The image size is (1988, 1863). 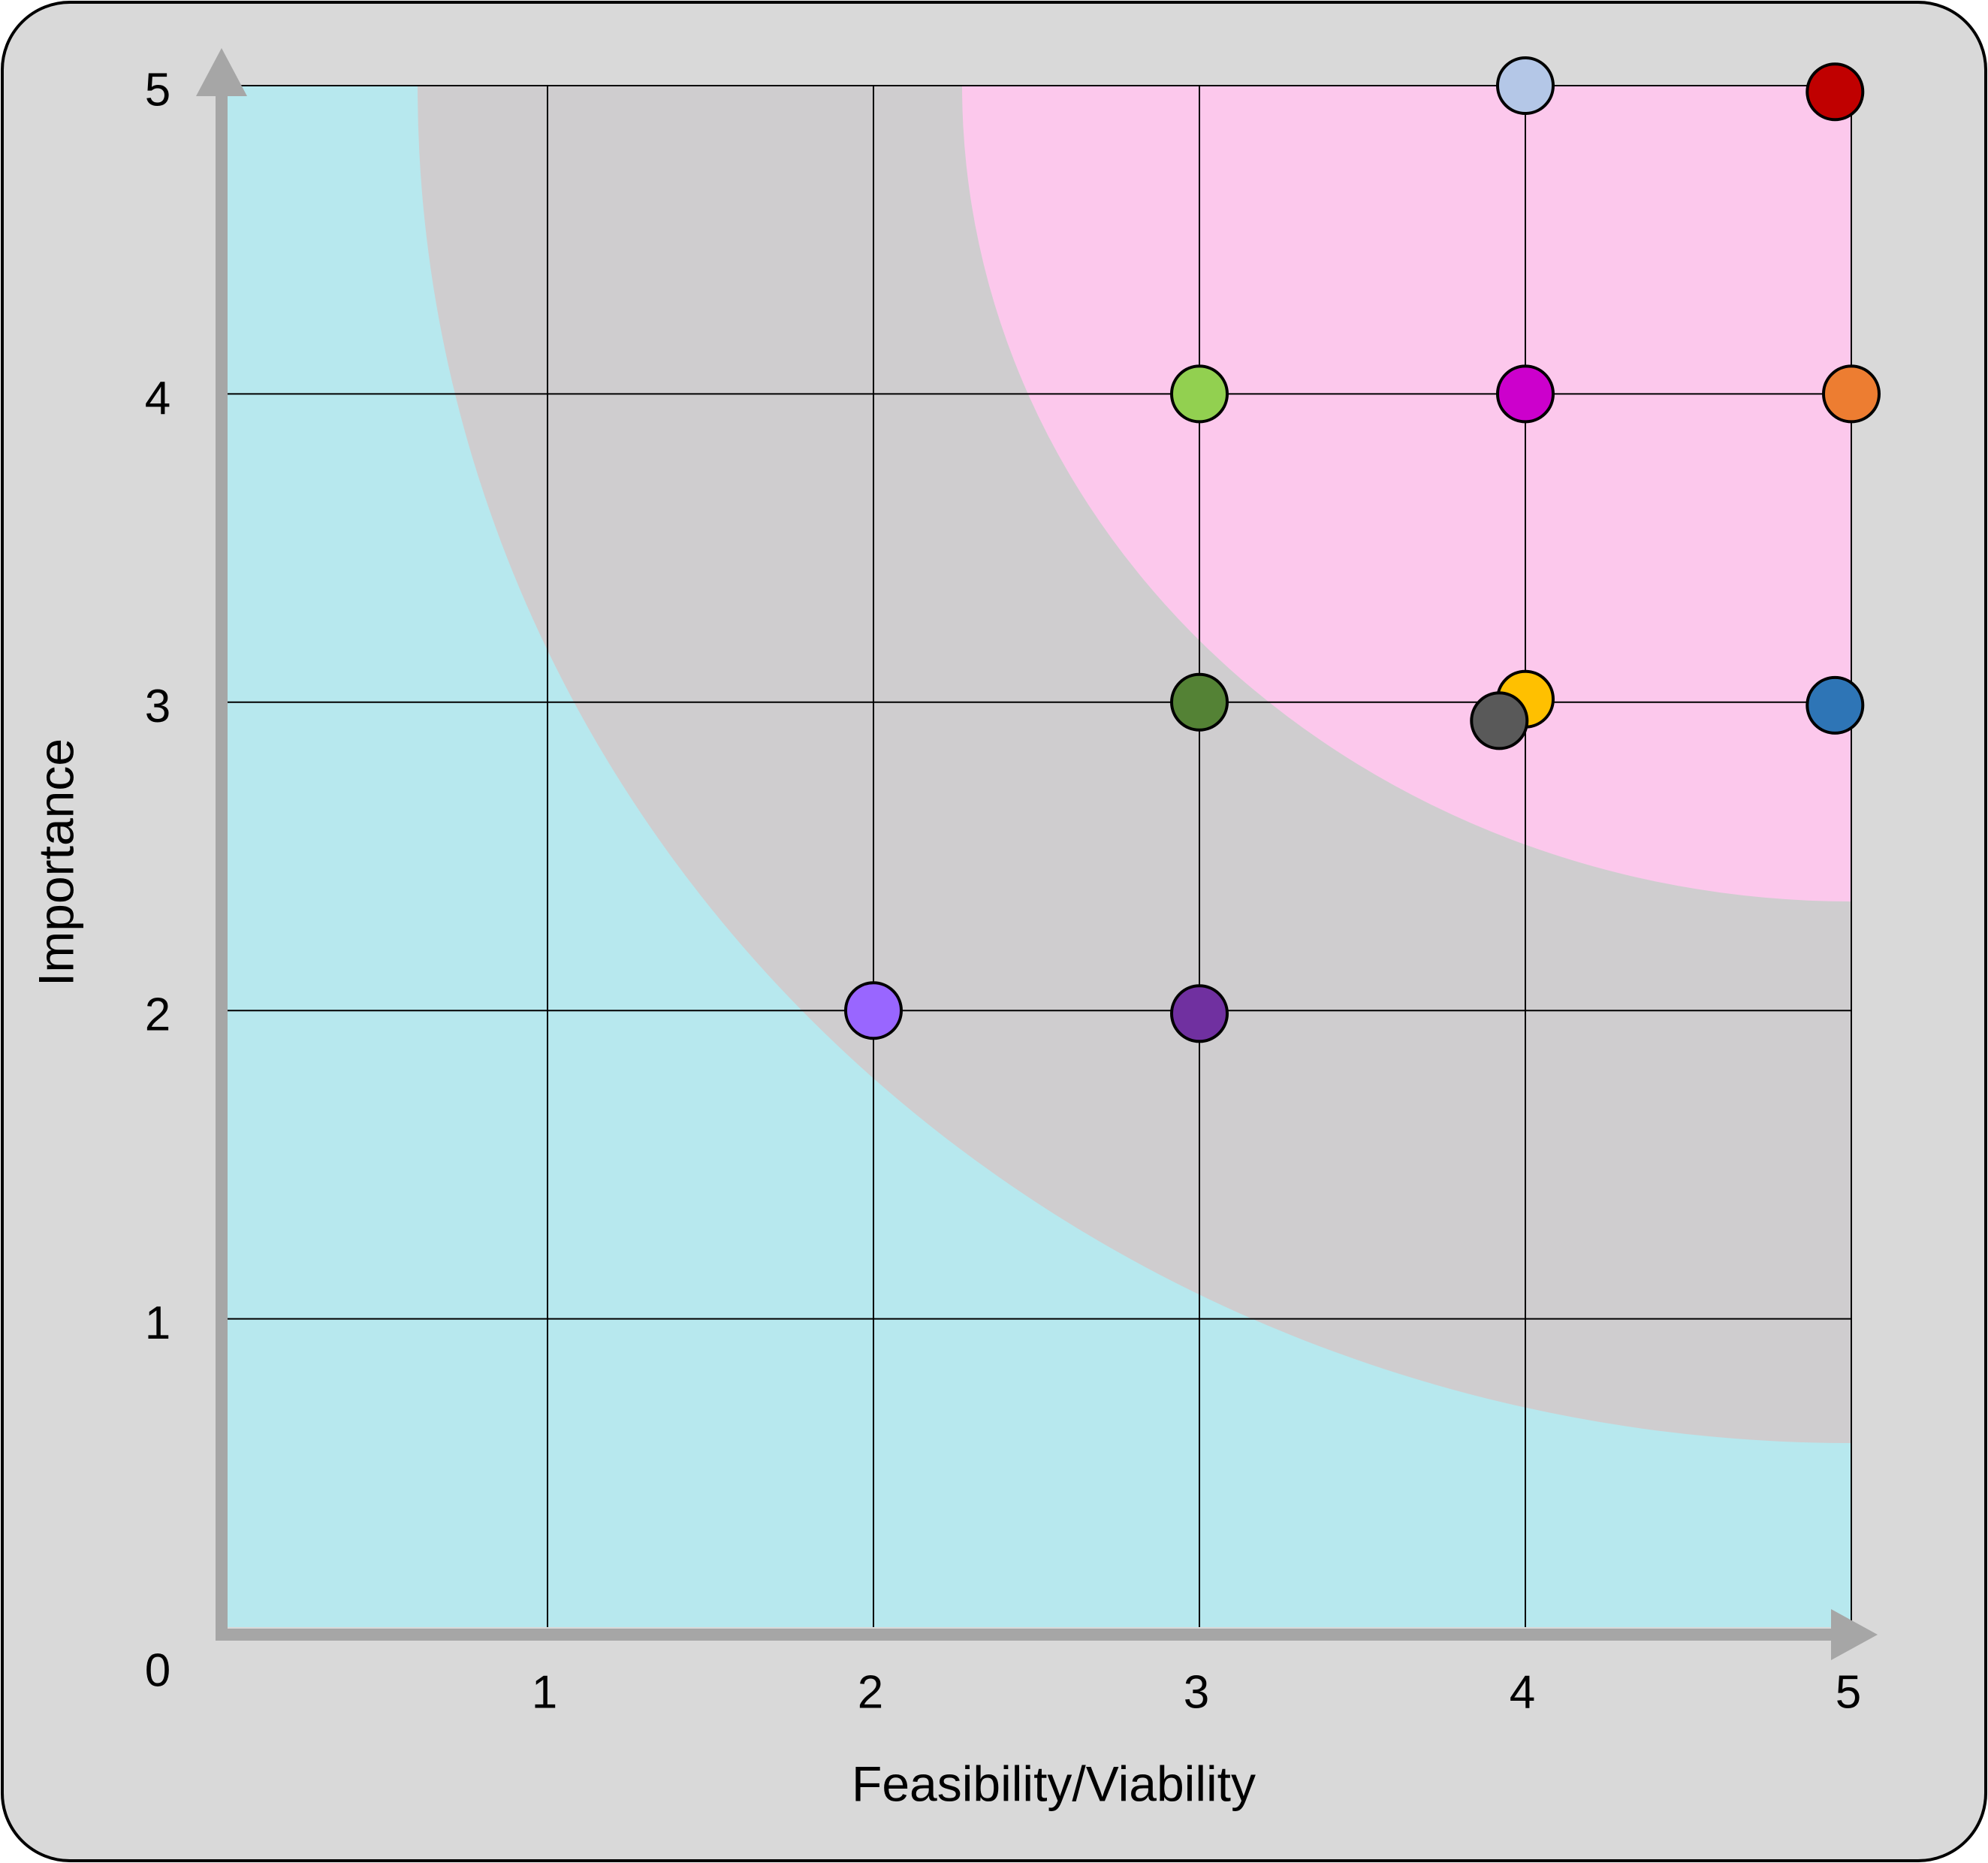 I want to click on y-tick-label: 4, so click(x=157, y=398).